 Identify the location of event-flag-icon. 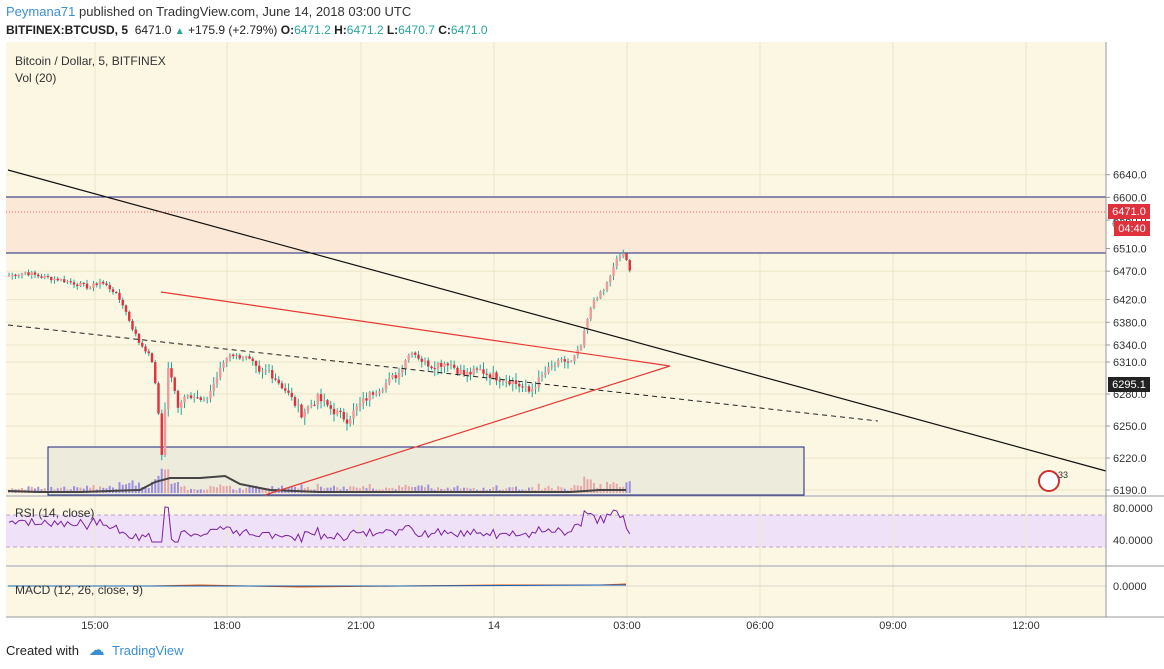
(1049, 481).